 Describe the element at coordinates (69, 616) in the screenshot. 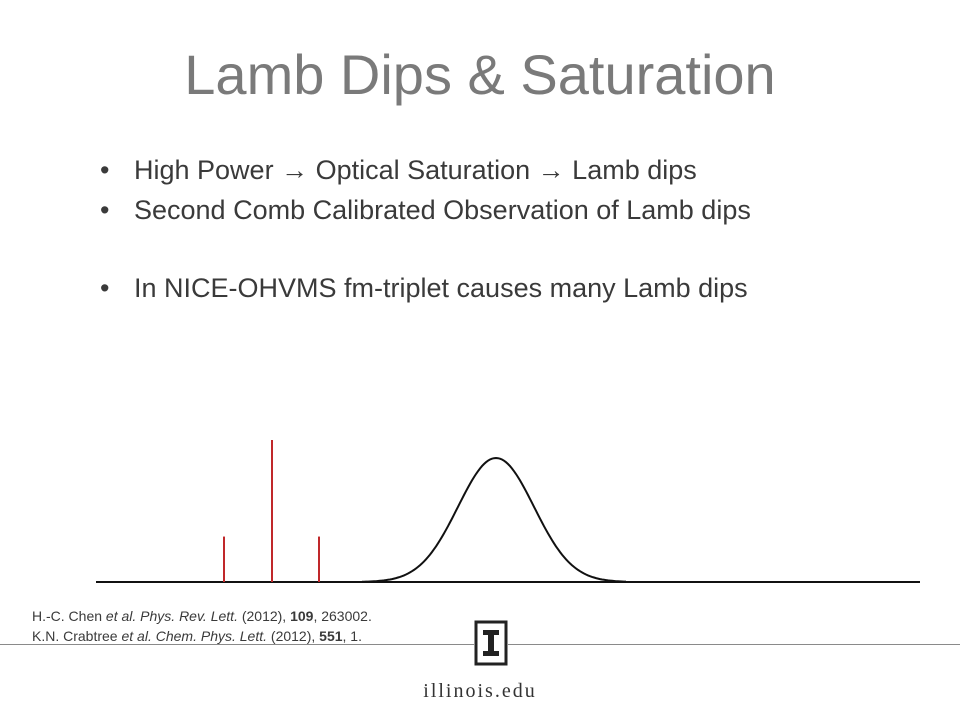

I see `ref-authors: H.-C. Chen` at that location.